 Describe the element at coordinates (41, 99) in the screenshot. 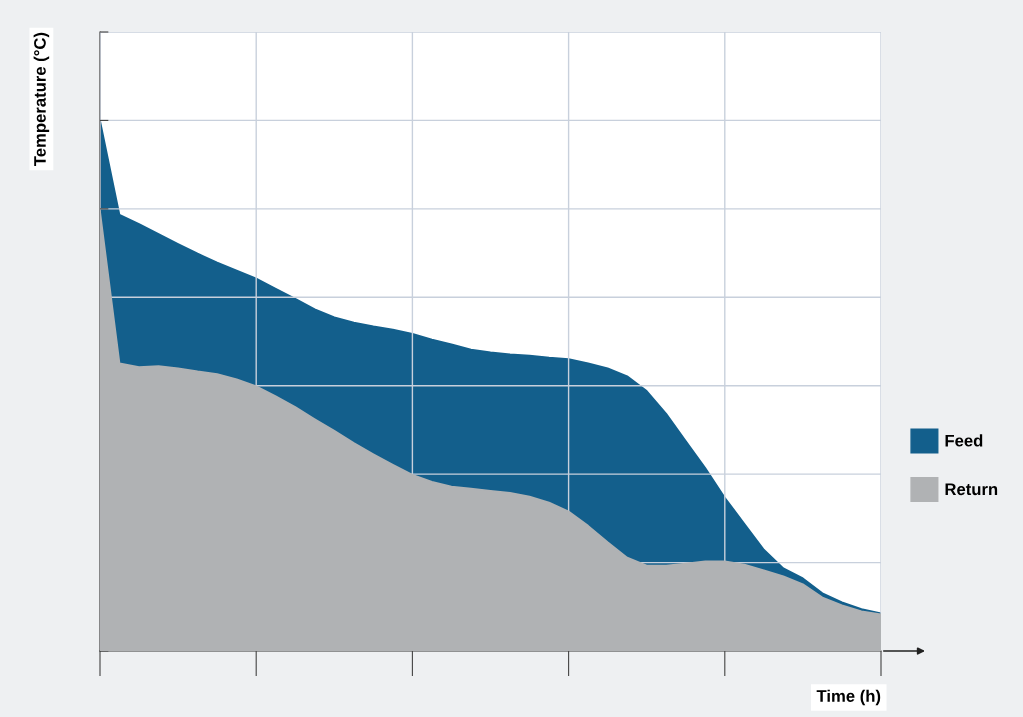

I see `y-axis-title: Temperature (°C)` at that location.